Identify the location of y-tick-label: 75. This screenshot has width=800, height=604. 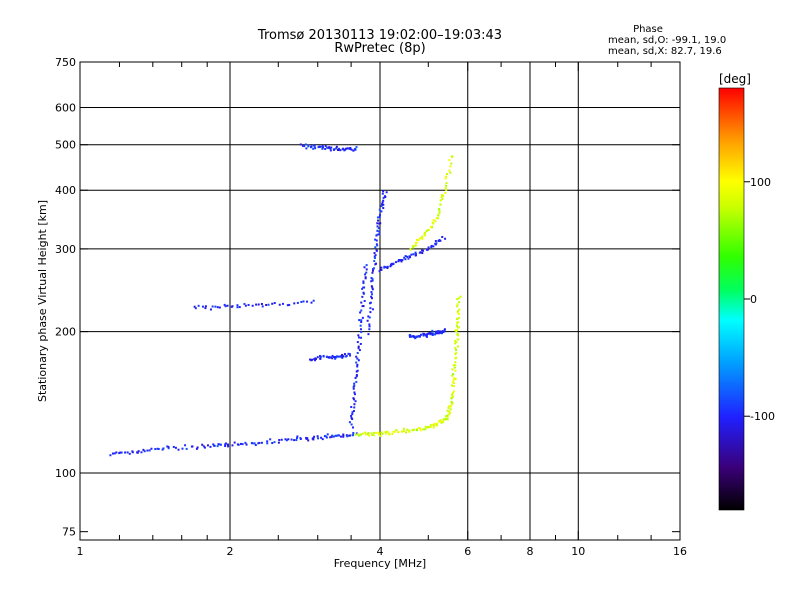
(69, 532).